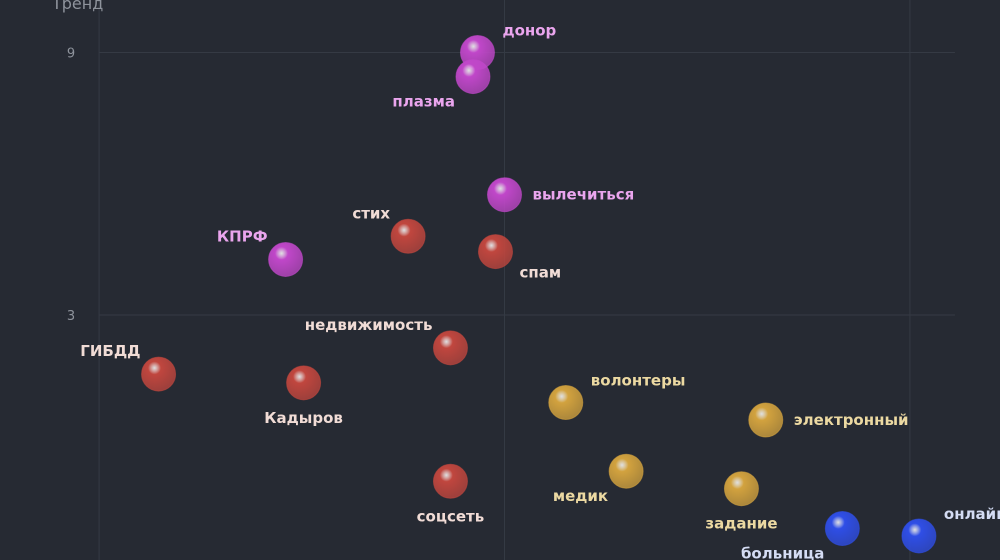 This screenshot has height=560, width=1000. What do you see at coordinates (584, 195) in the screenshot?
I see `point-label: вылечиться` at bounding box center [584, 195].